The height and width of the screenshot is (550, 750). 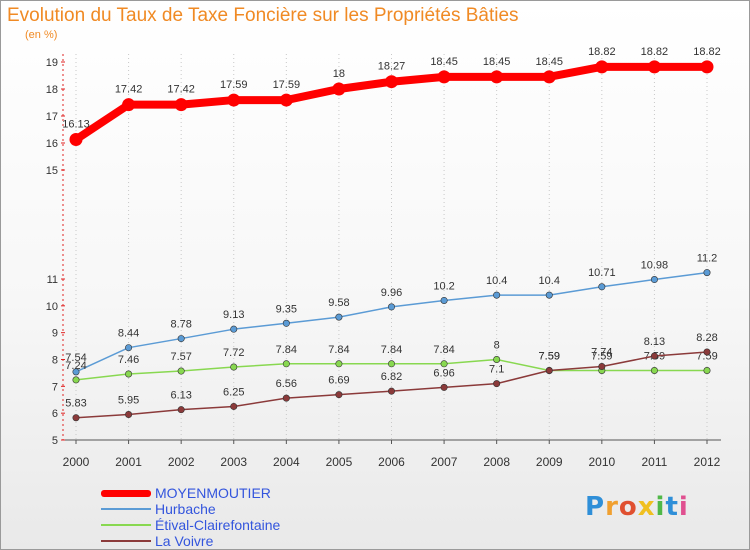 I want to click on legend-item-etival-clairefontaine: Étival-Clairefontaine, so click(x=190, y=525).